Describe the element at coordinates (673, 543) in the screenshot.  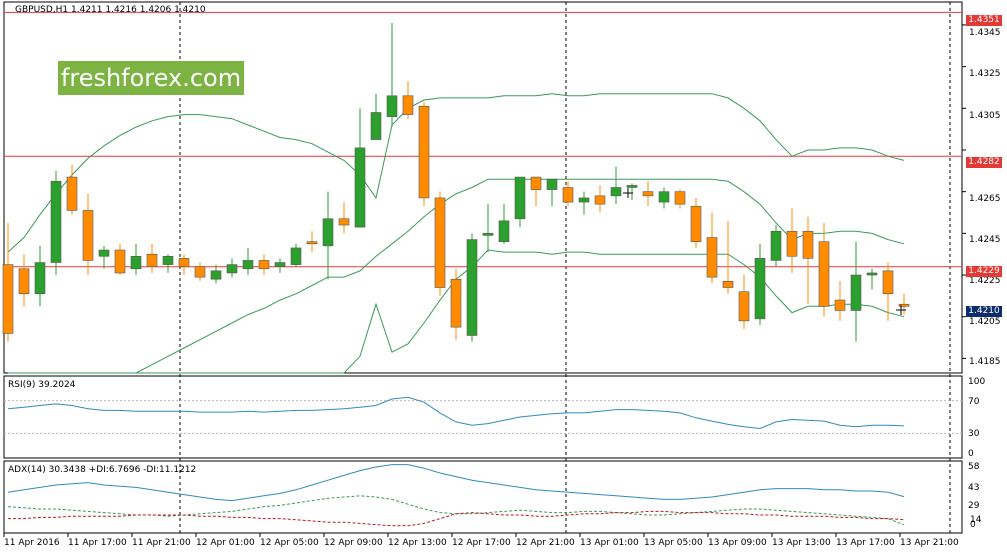
I see `time-tick: 13 Apr 05:00` at that location.